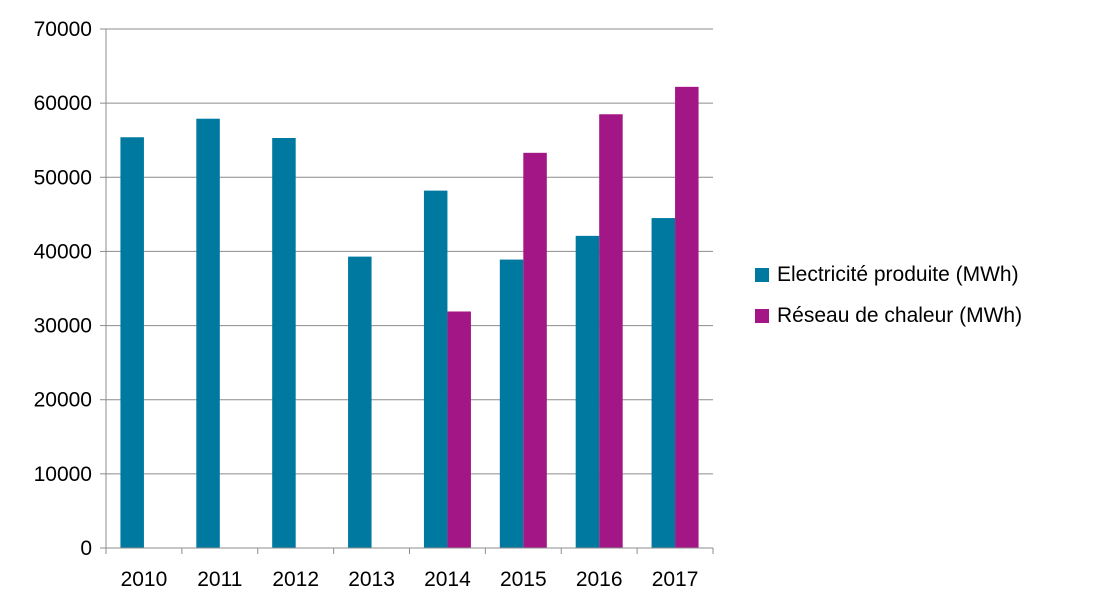 The height and width of the screenshot is (590, 1119). What do you see at coordinates (284, 343) in the screenshot?
I see `bar-electricite-2012` at bounding box center [284, 343].